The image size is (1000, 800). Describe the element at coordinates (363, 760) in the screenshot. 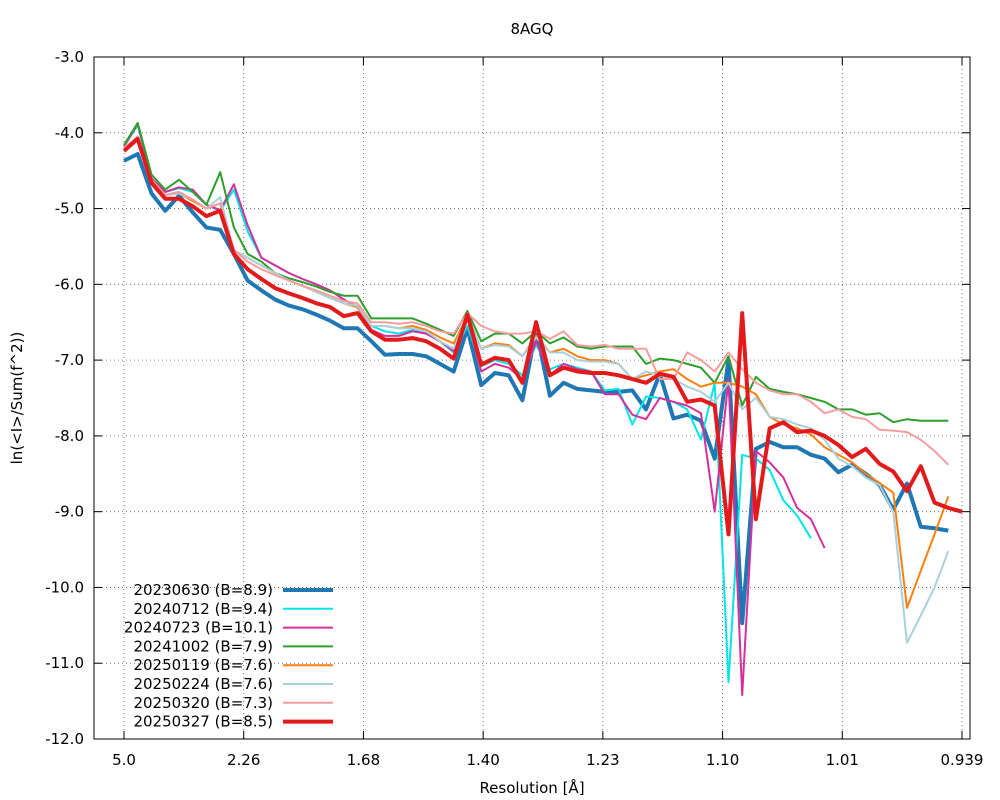

I see `x-tick-label: 1.68` at that location.